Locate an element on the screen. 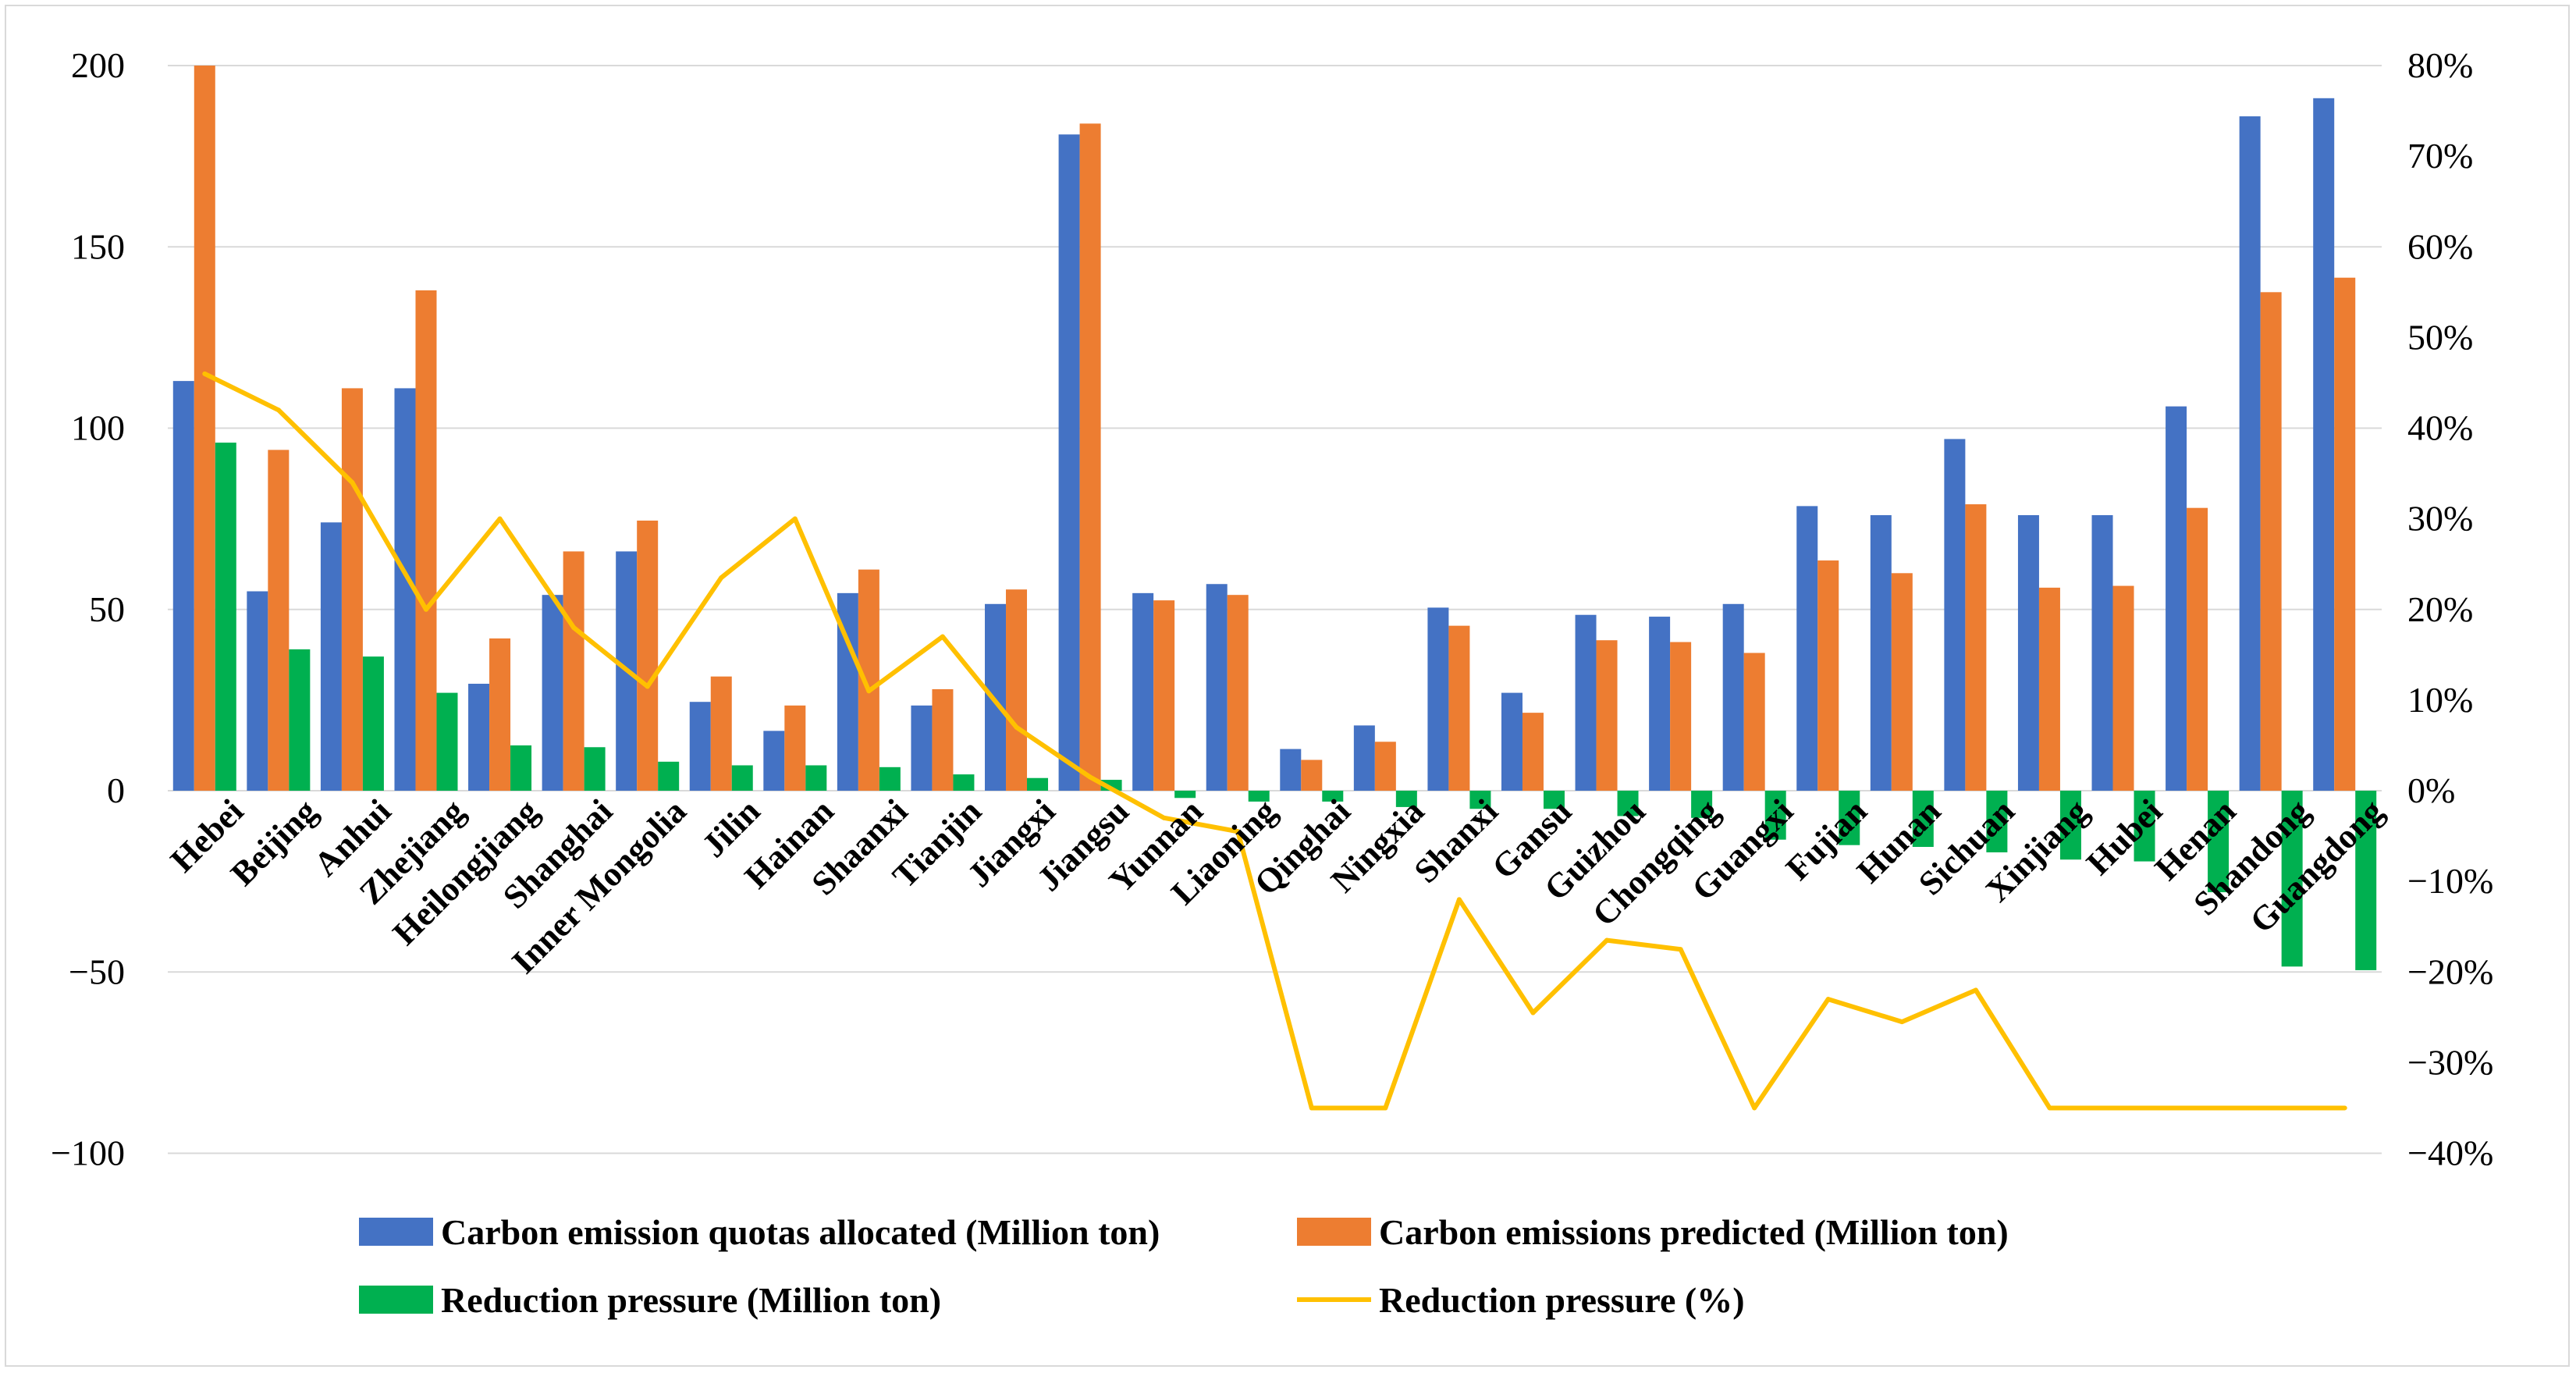  right-tick-label: 10% is located at coordinates (2440, 700).